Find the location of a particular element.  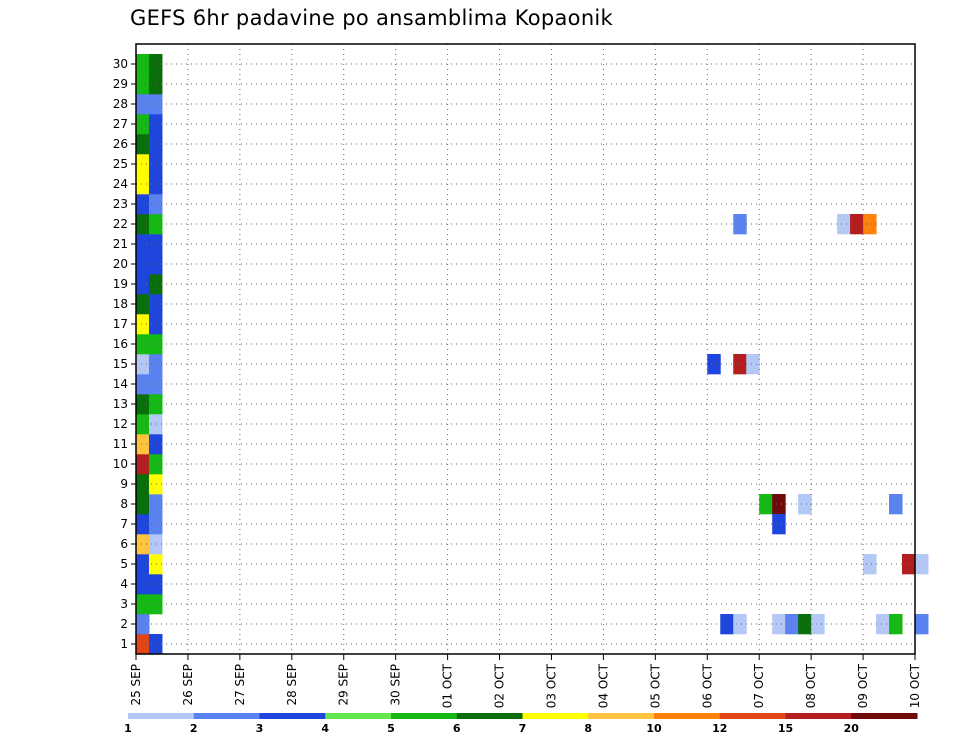

y-tick-label: 28 is located at coordinates (120, 104).